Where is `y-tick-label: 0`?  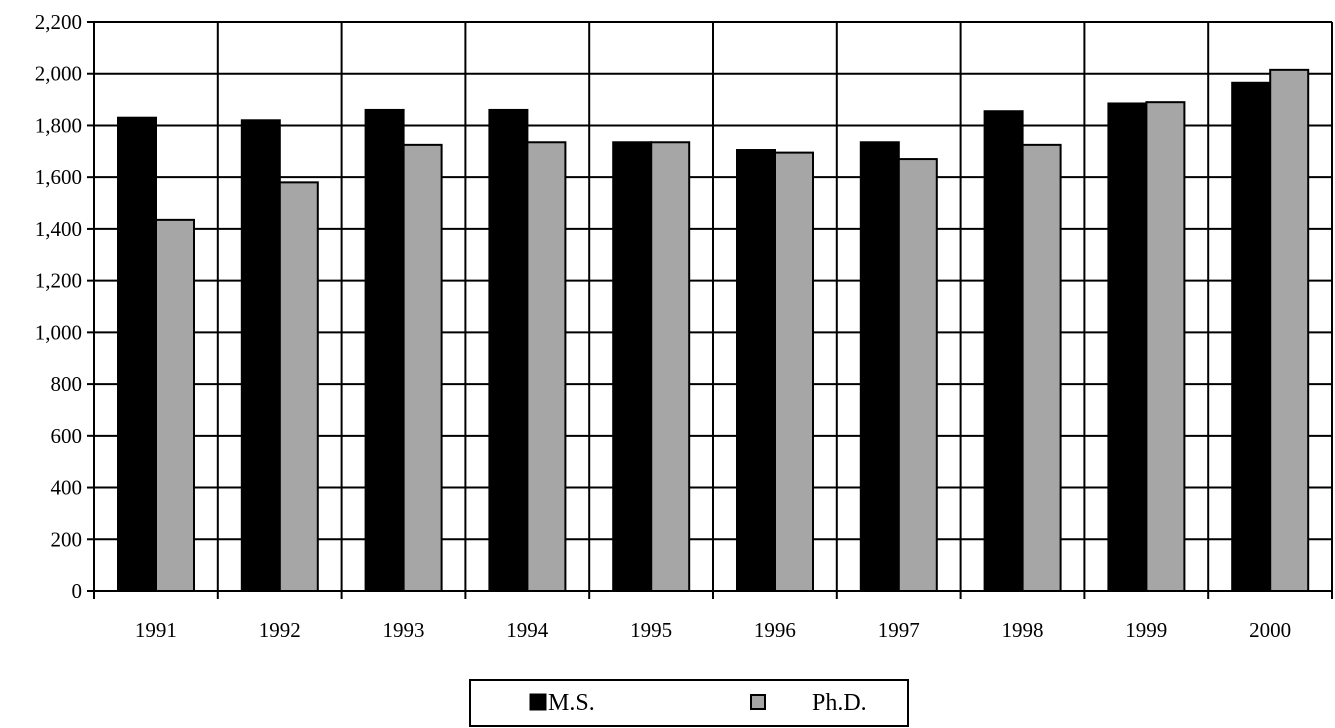 y-tick-label: 0 is located at coordinates (77, 591).